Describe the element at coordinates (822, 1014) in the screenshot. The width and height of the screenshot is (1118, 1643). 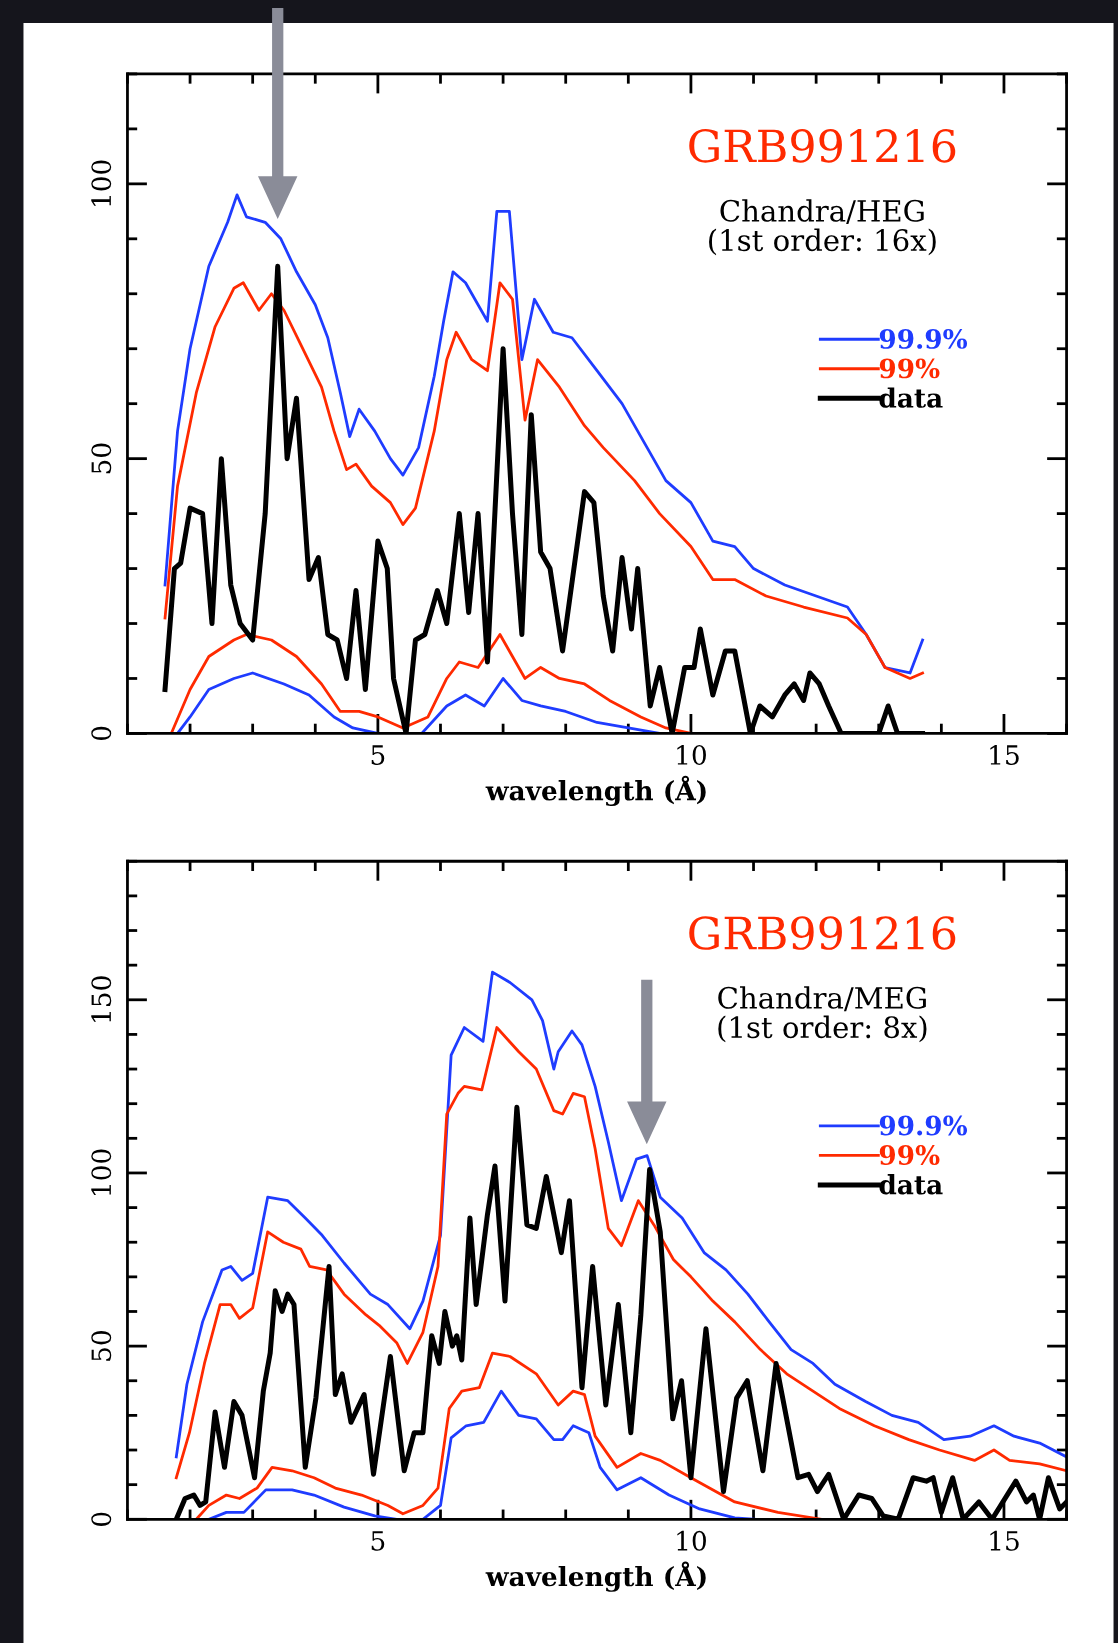
I see `text: Chandra/MEG (1st order: 8x)` at that location.